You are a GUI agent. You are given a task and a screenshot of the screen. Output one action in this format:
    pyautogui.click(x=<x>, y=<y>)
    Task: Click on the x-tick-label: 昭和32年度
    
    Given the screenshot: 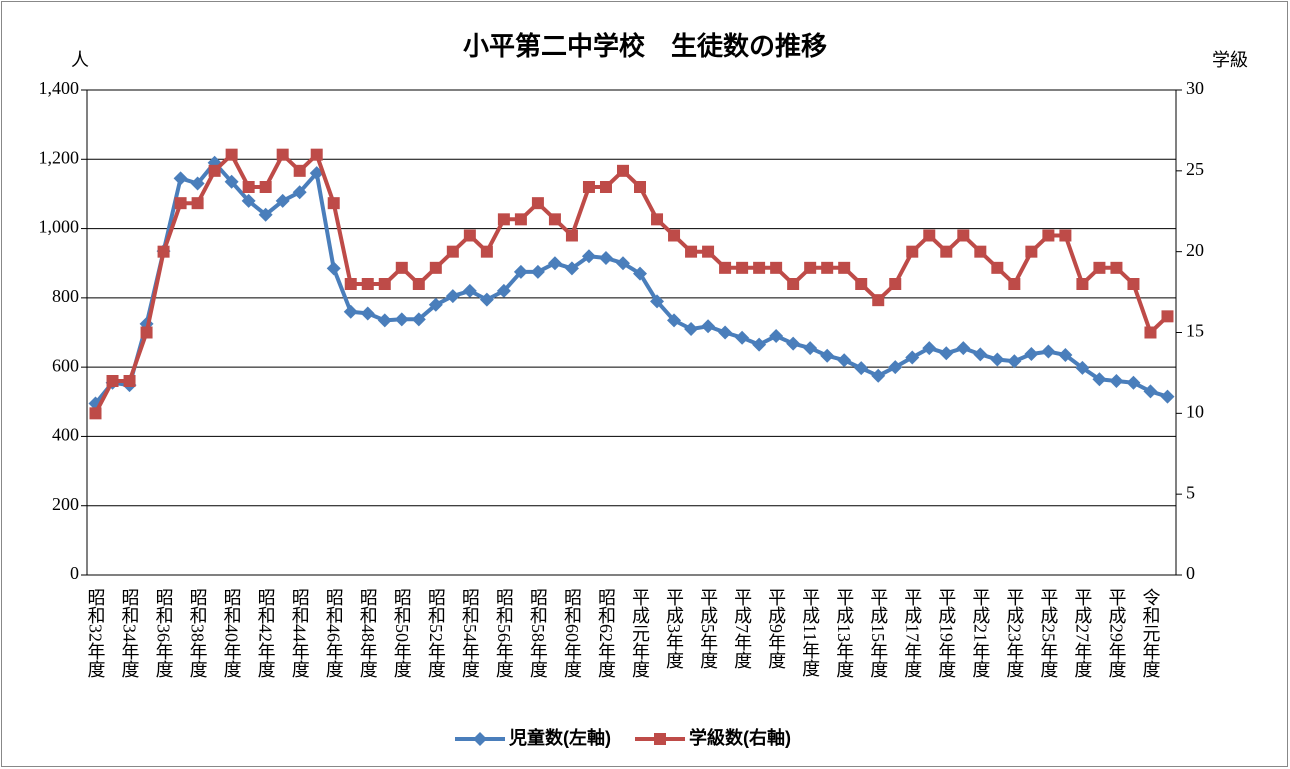 What is the action you would take?
    pyautogui.click(x=96, y=633)
    